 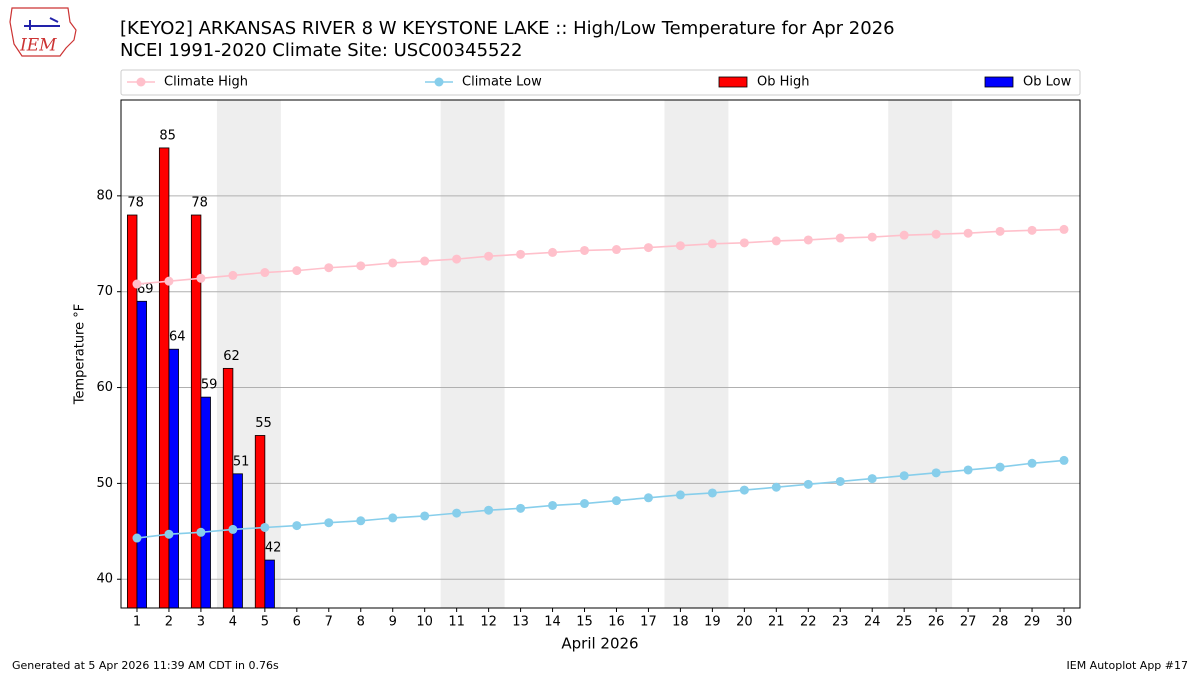 I want to click on x-tick-label: 4, so click(x=233, y=622).